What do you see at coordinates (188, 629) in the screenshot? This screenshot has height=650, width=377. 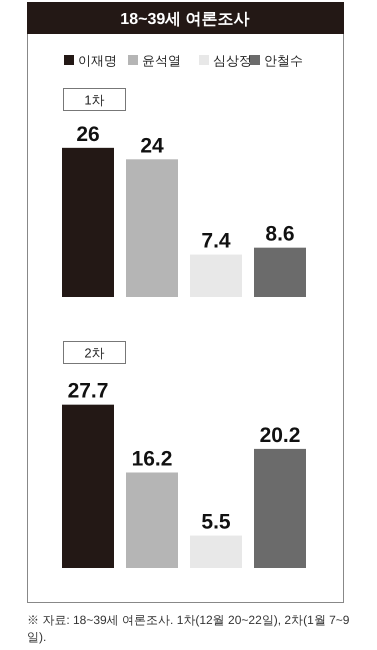 I see `text: ※ 자료: 18~39세 여론조사. 1차(12월 20~22일), 2차(1월 7~9일).` at bounding box center [188, 629].